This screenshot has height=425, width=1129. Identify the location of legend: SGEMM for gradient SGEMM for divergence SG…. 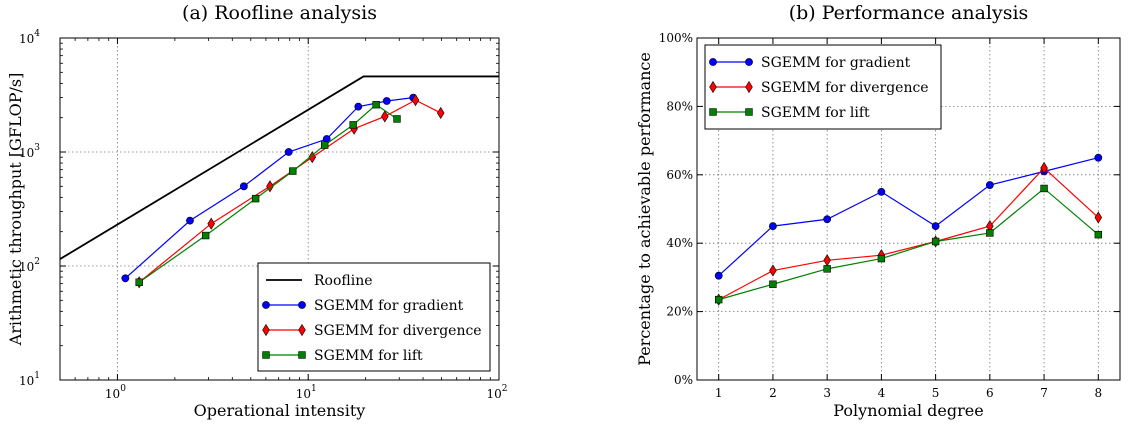
(823, 87).